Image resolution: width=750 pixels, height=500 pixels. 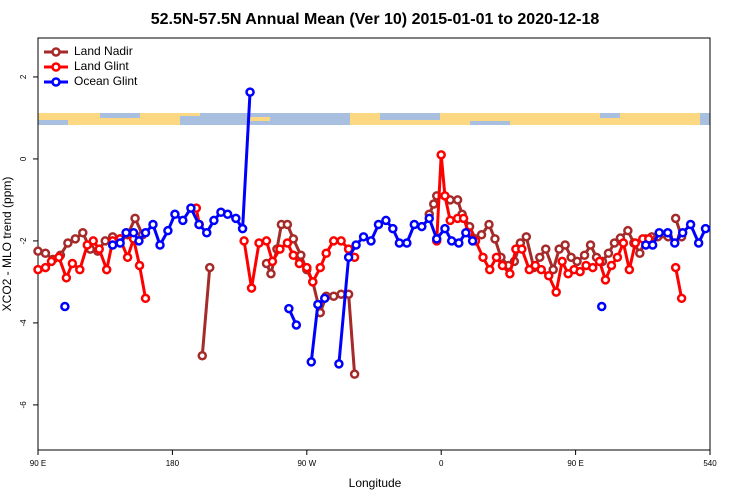 What do you see at coordinates (23, 323) in the screenshot?
I see `y-tick-label: -4` at bounding box center [23, 323].